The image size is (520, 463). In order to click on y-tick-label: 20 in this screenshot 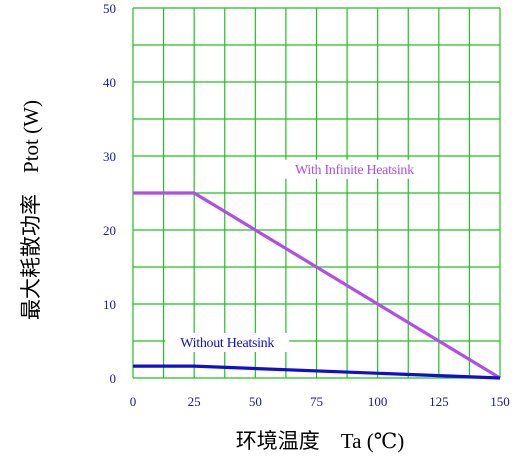, I will do `click(109, 230)`.